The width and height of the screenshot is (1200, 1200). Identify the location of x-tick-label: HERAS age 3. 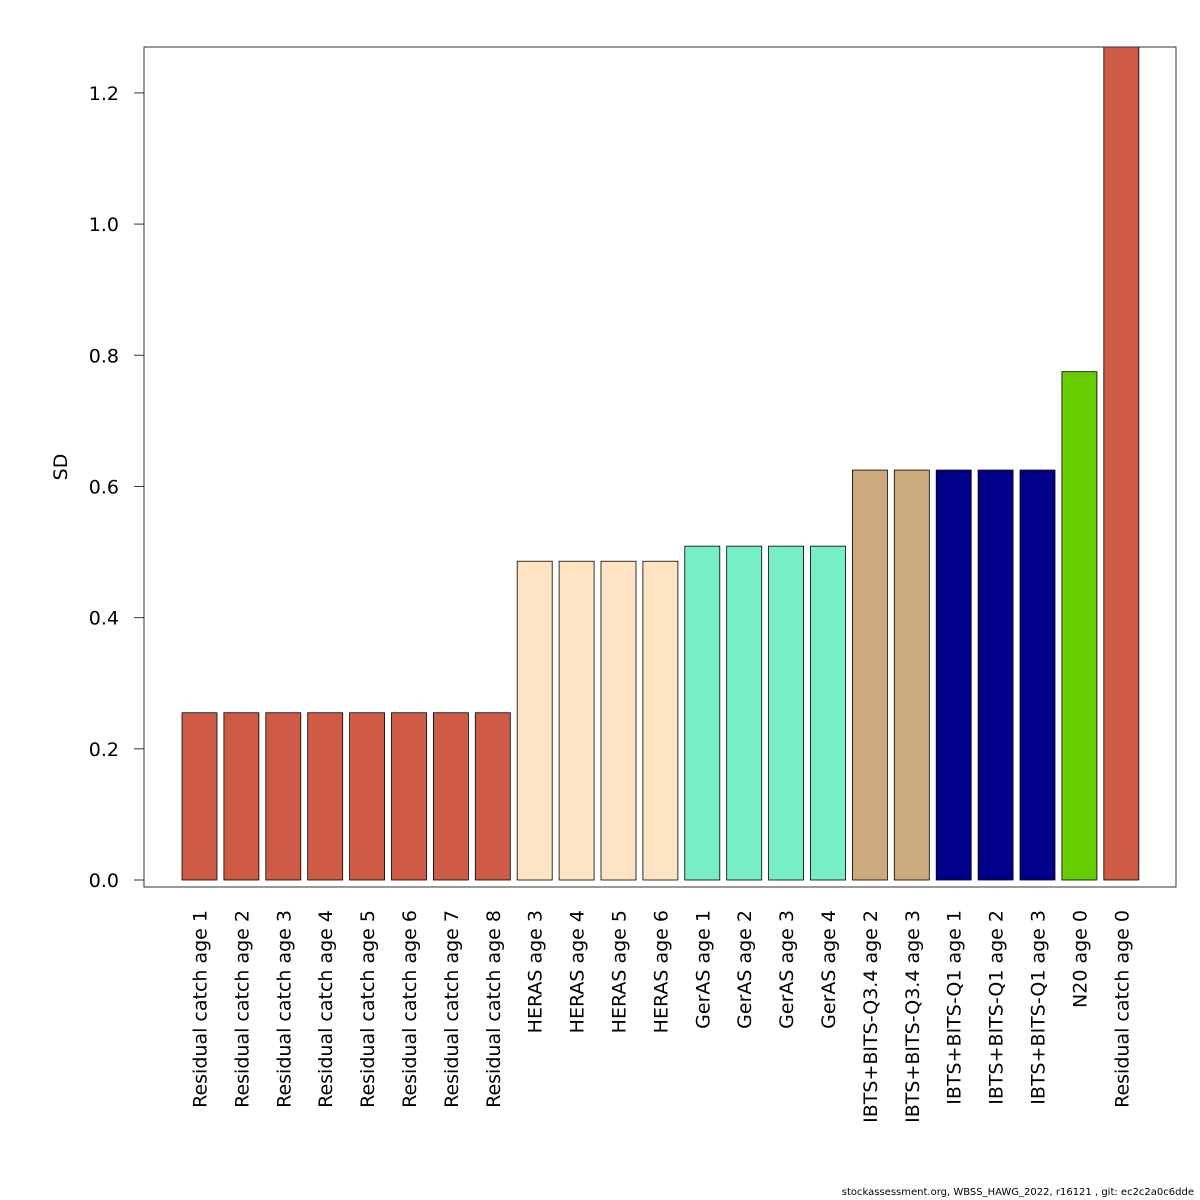
(536, 971).